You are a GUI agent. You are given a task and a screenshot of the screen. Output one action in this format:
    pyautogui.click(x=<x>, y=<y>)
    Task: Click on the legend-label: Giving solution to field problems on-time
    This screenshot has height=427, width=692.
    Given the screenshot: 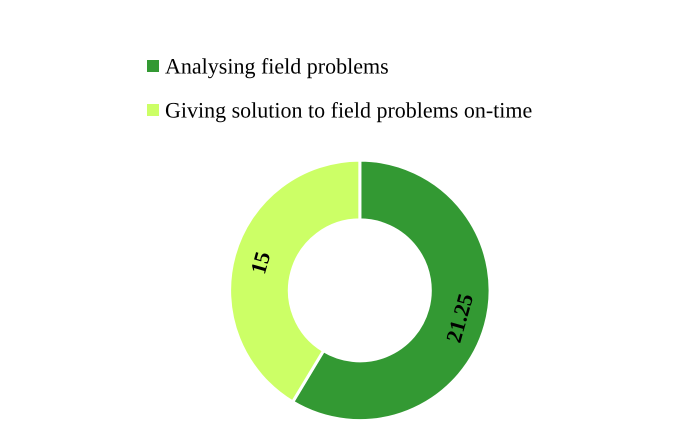 What is the action you would take?
    pyautogui.click(x=348, y=110)
    